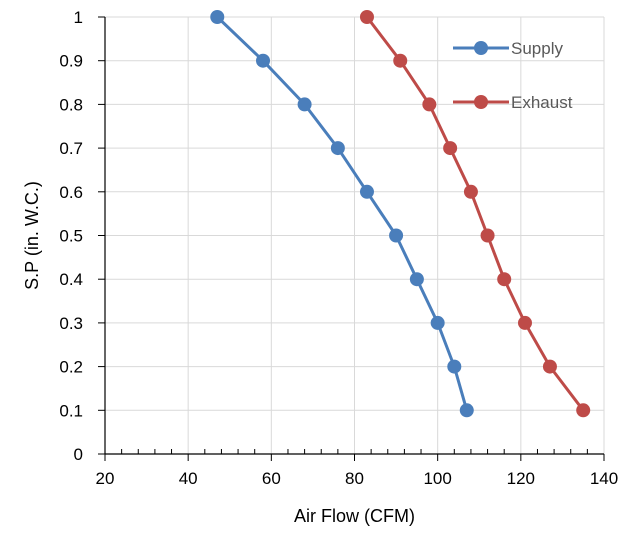  I want to click on y-tick-label: 0.6, so click(71, 192).